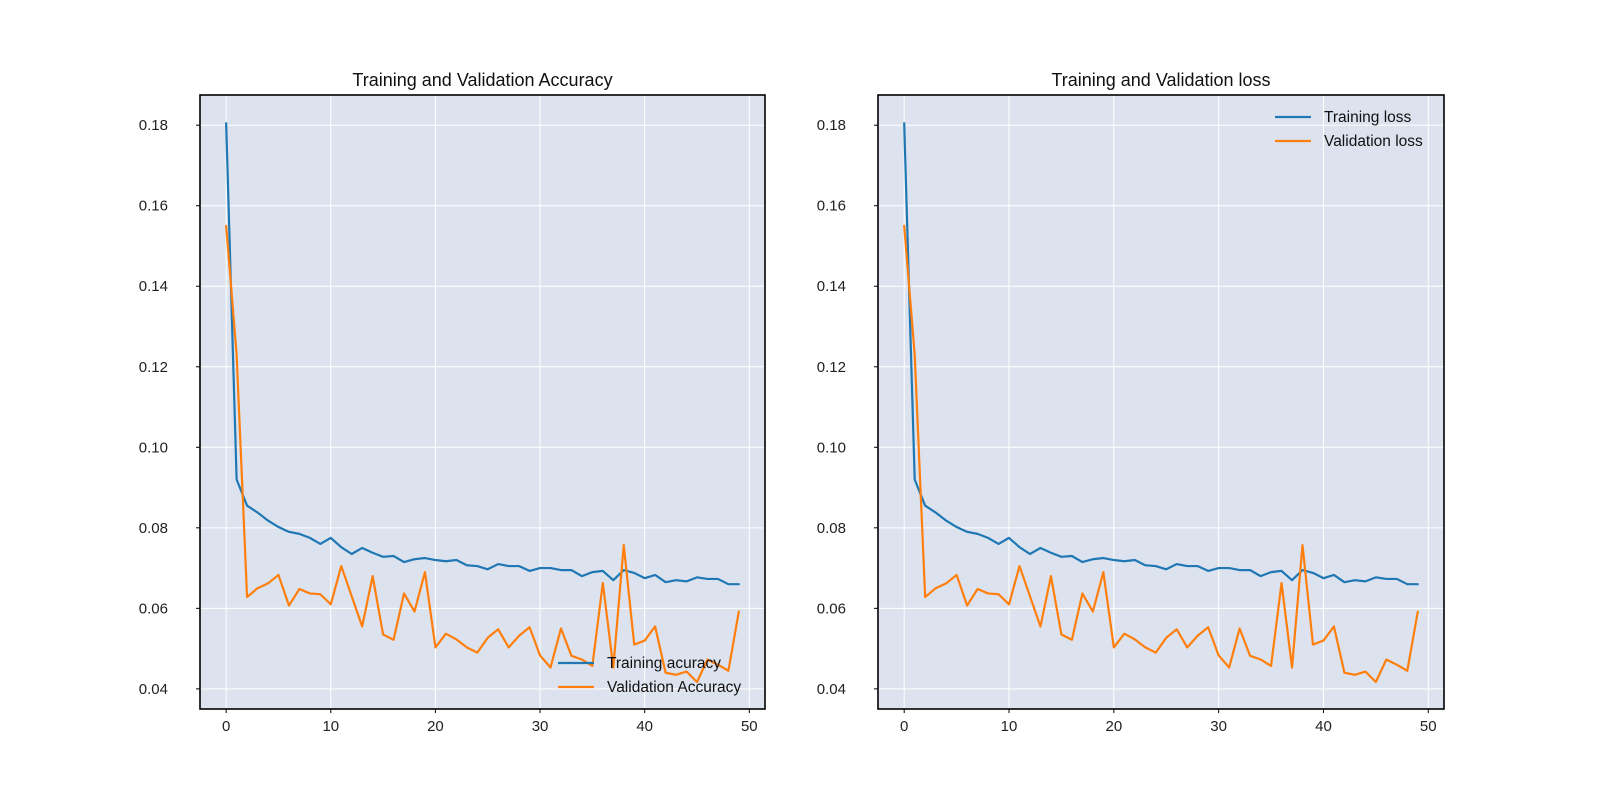 The image size is (1600, 795). I want to click on chart-title: Training and Validation loss, so click(1160, 80).